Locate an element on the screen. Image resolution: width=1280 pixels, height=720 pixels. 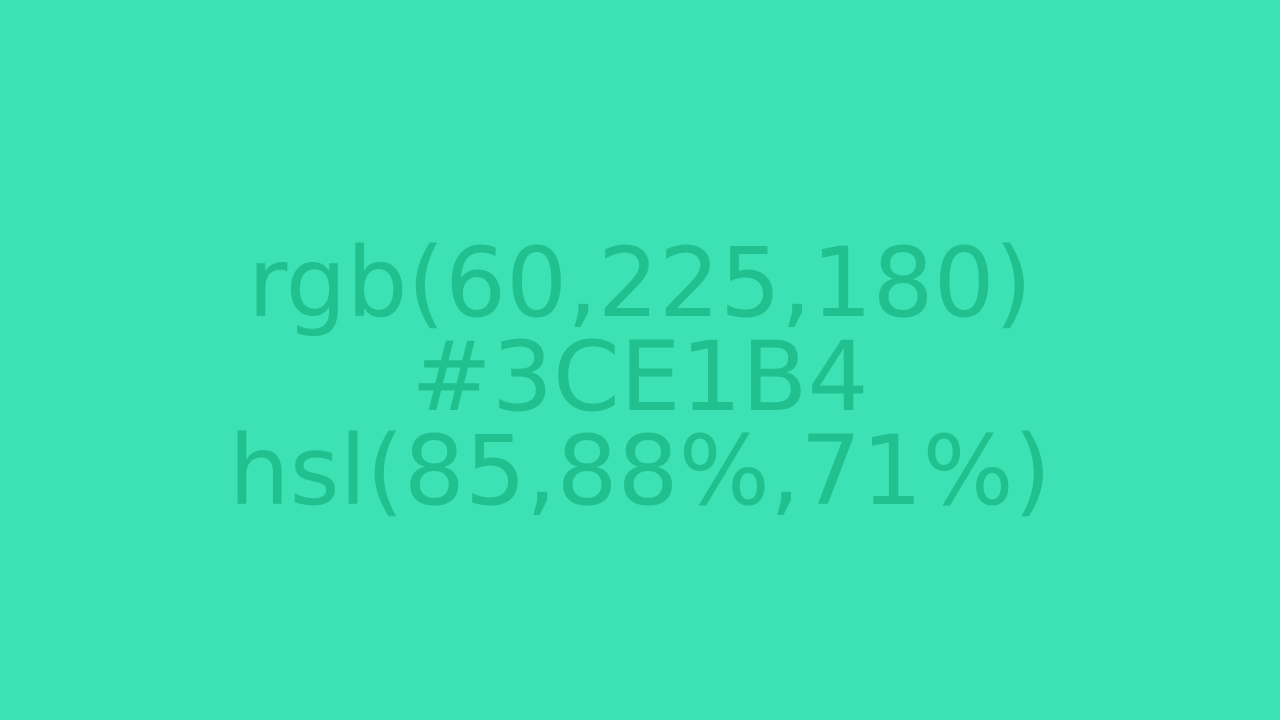
hex-value-label: #3CE1B4 is located at coordinates (640, 377).